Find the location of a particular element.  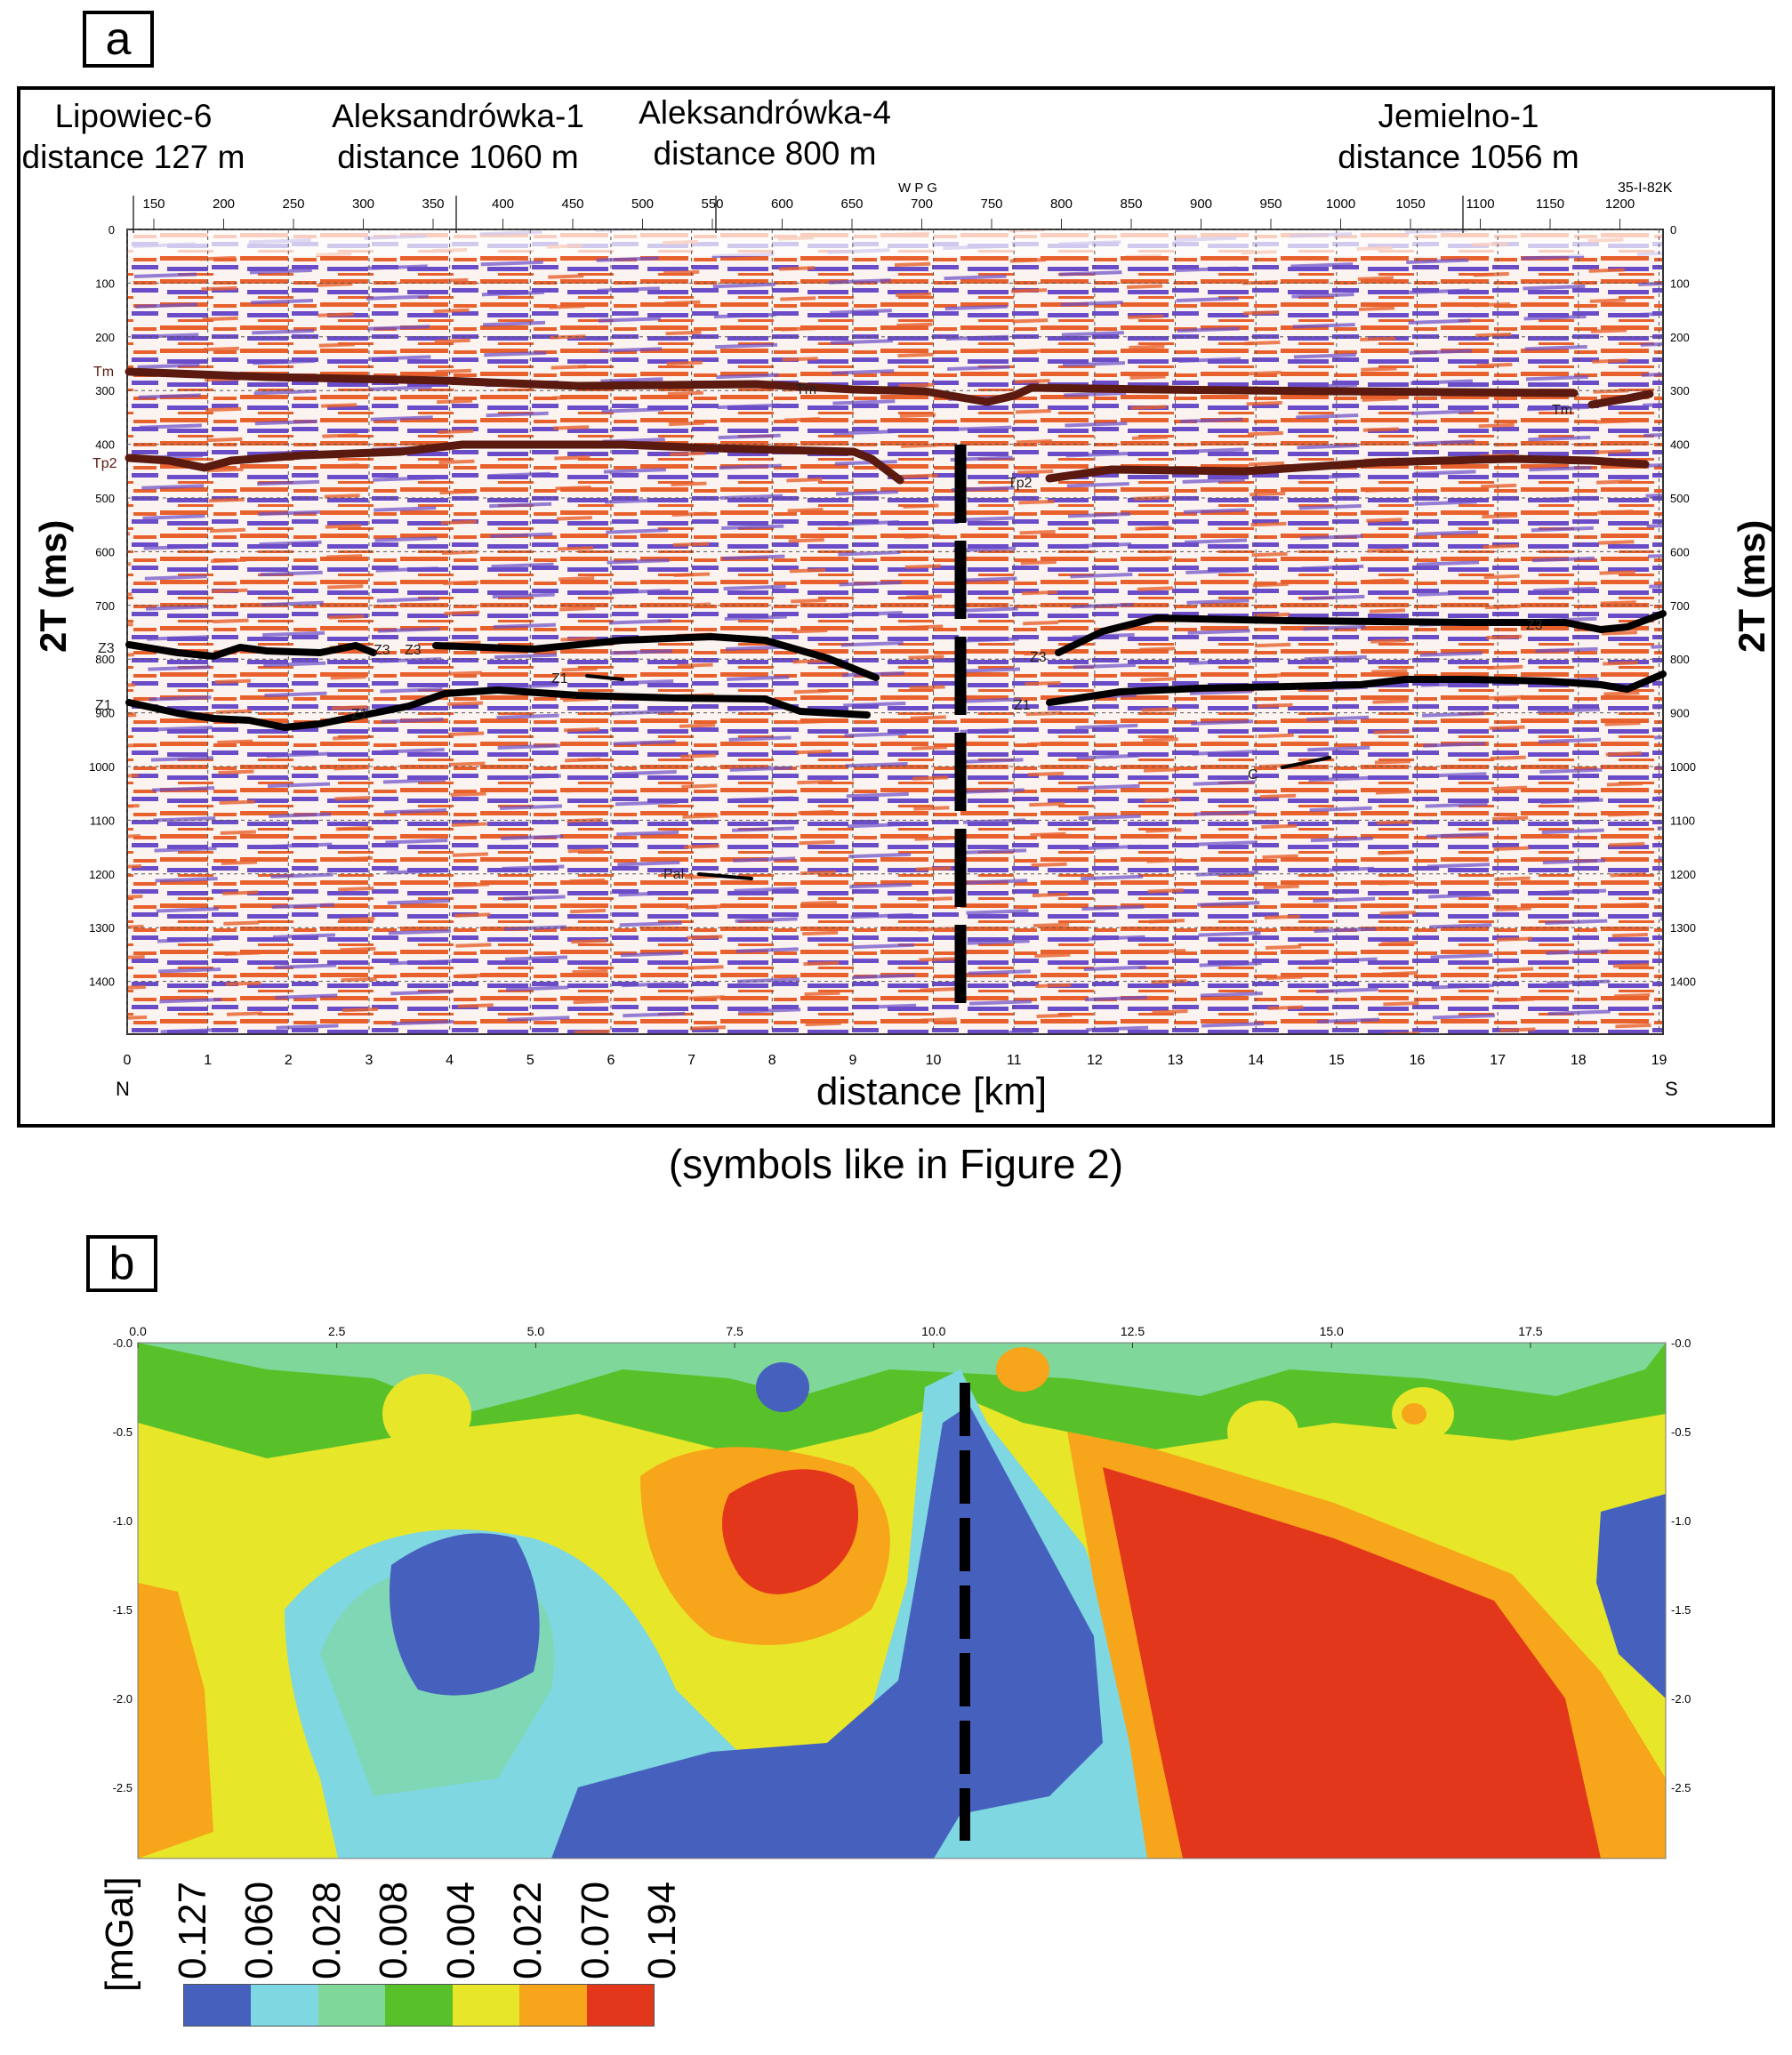

cdp-tick: 450 is located at coordinates (572, 204).